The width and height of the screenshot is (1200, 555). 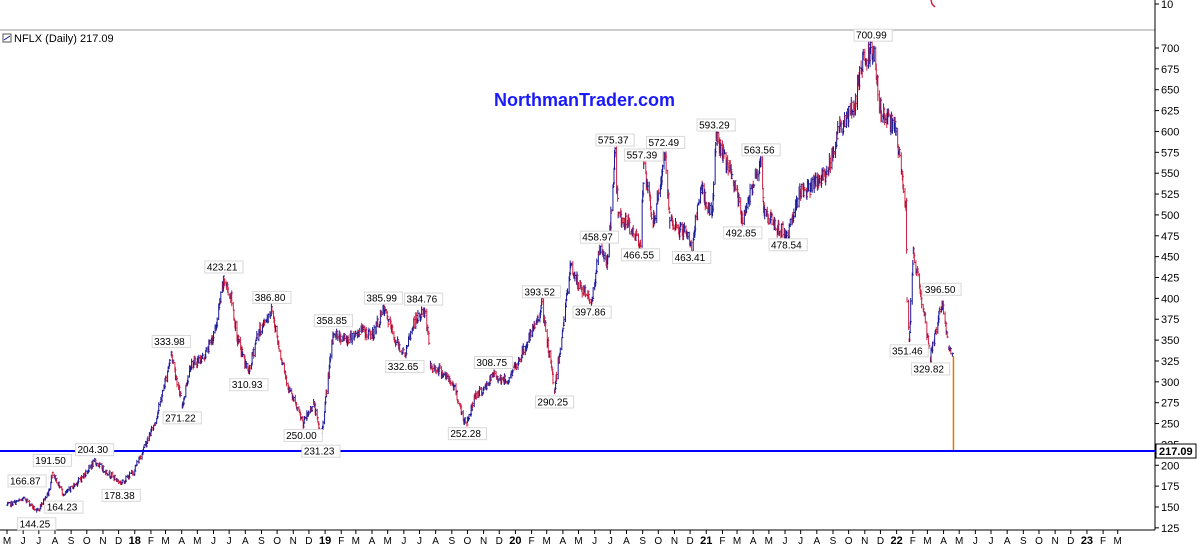 What do you see at coordinates (1170, 362) in the screenshot?
I see `y-tick-label: 325` at bounding box center [1170, 362].